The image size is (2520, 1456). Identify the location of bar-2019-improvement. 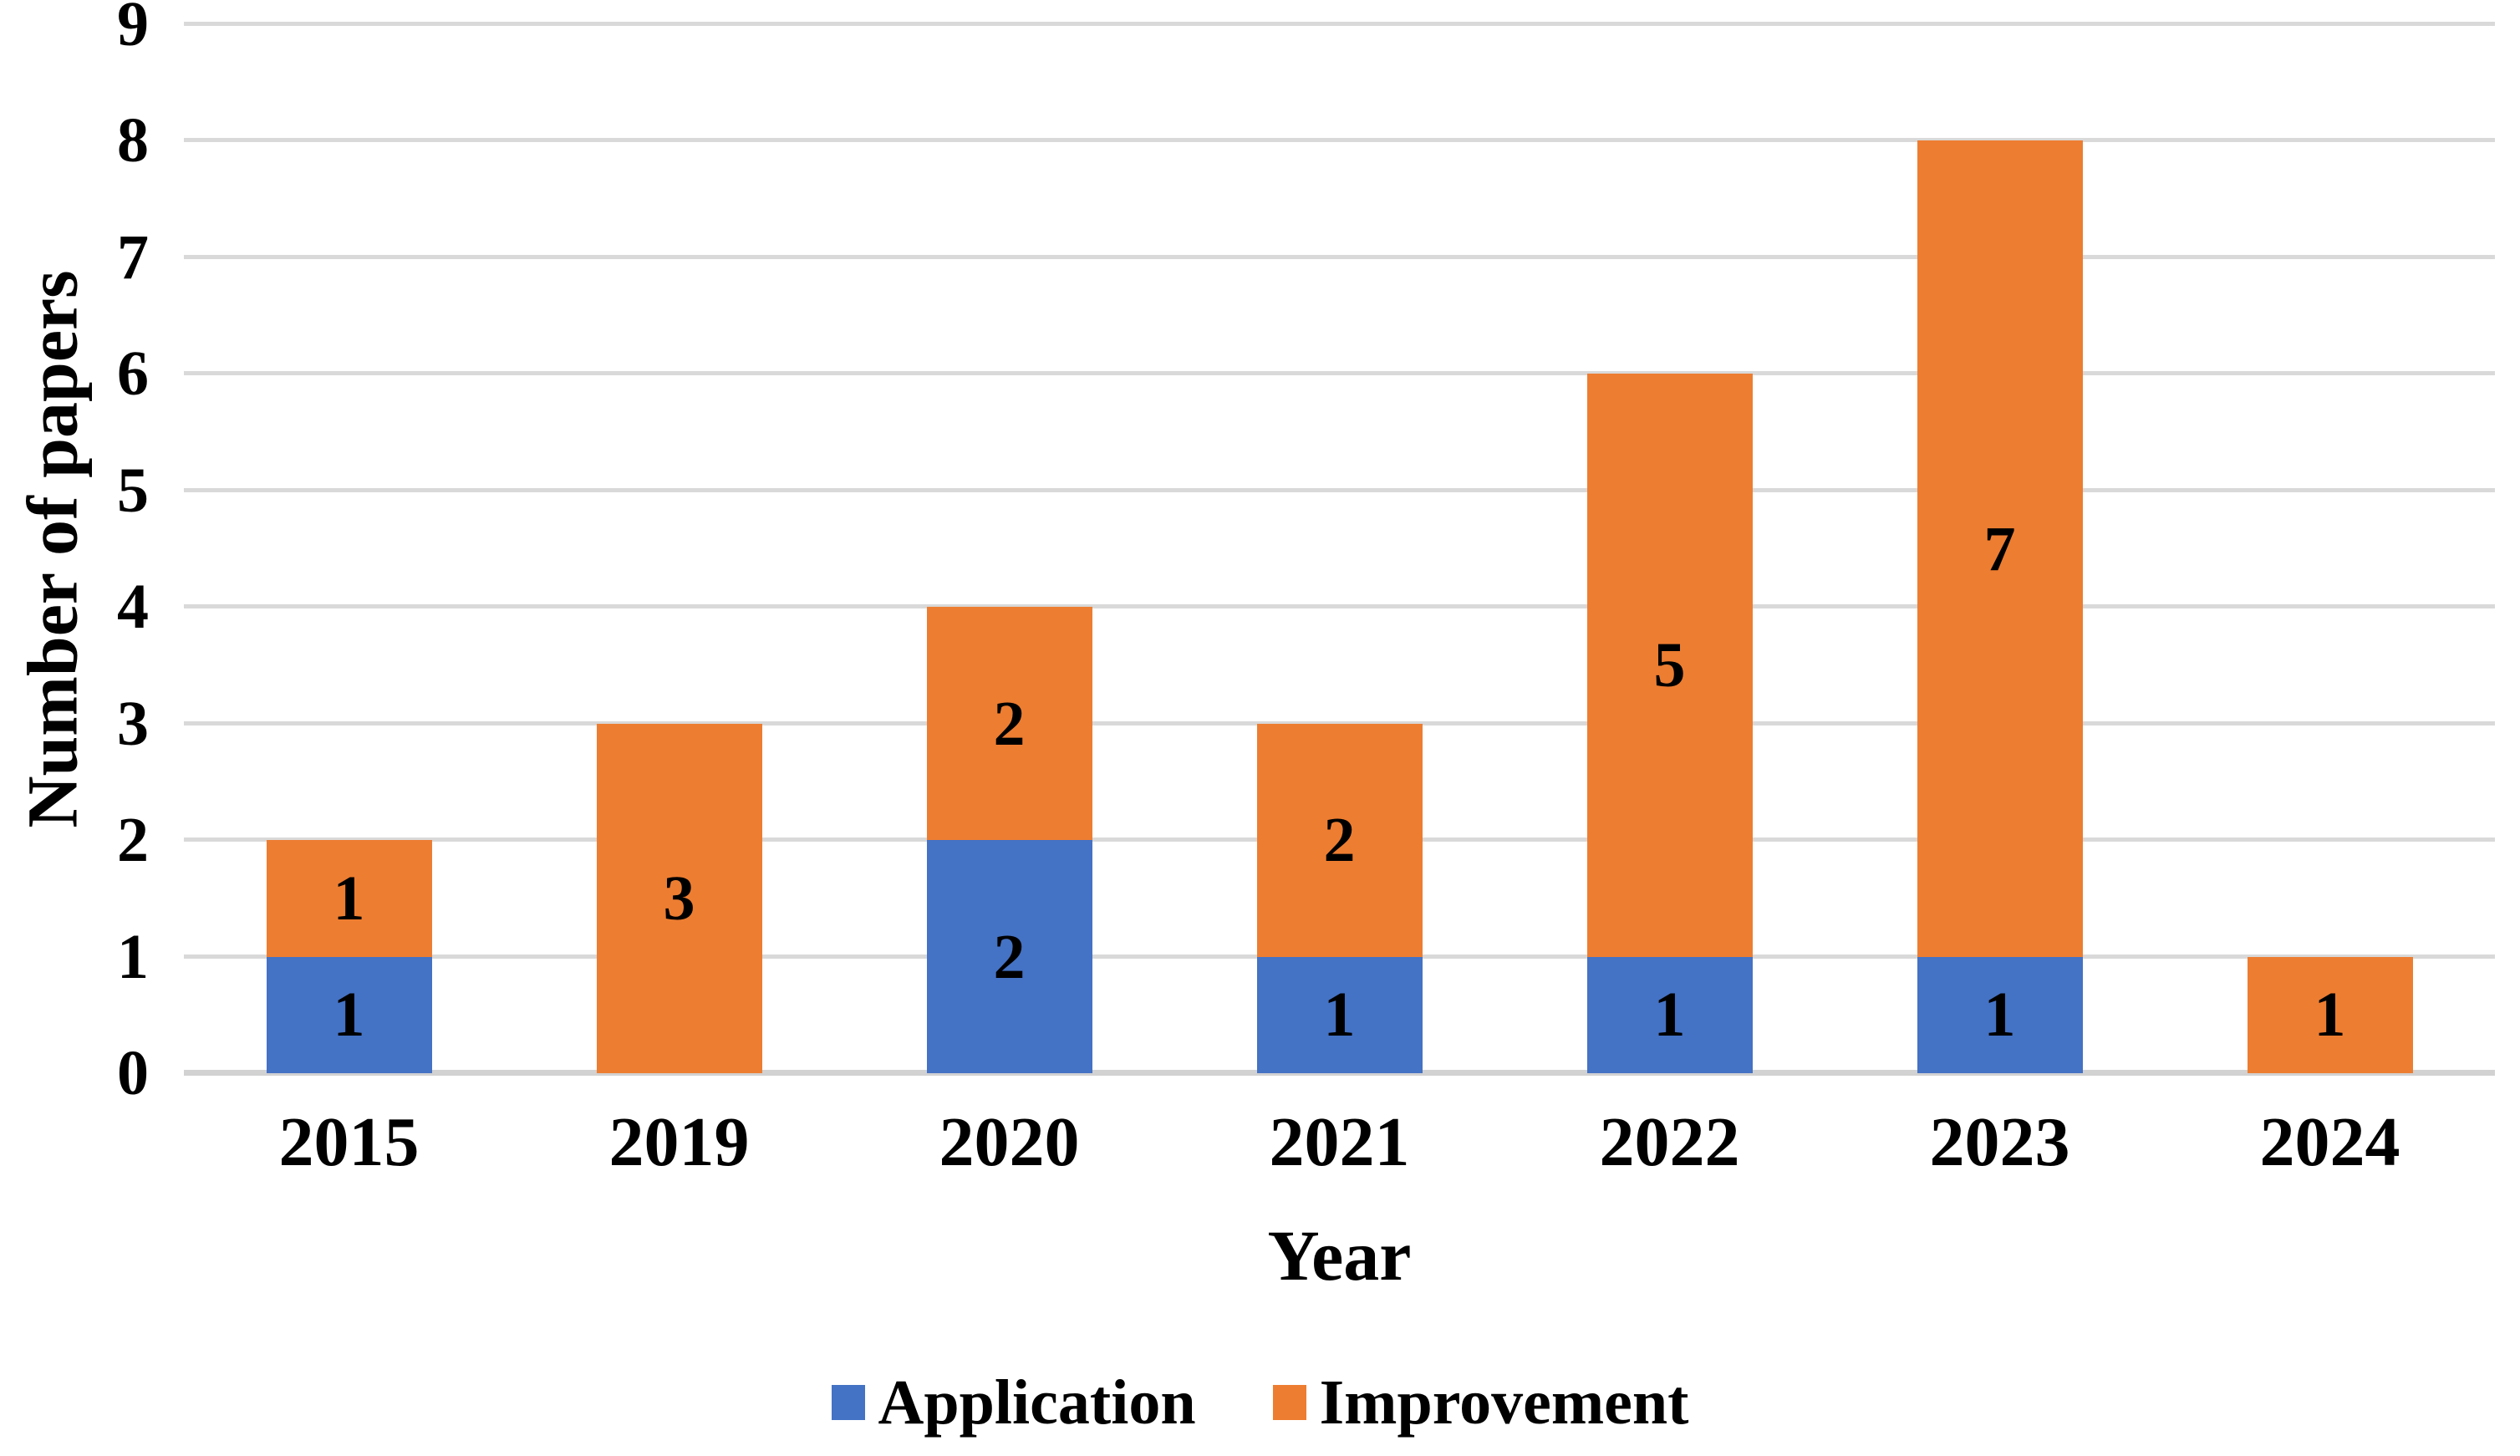
(679, 898).